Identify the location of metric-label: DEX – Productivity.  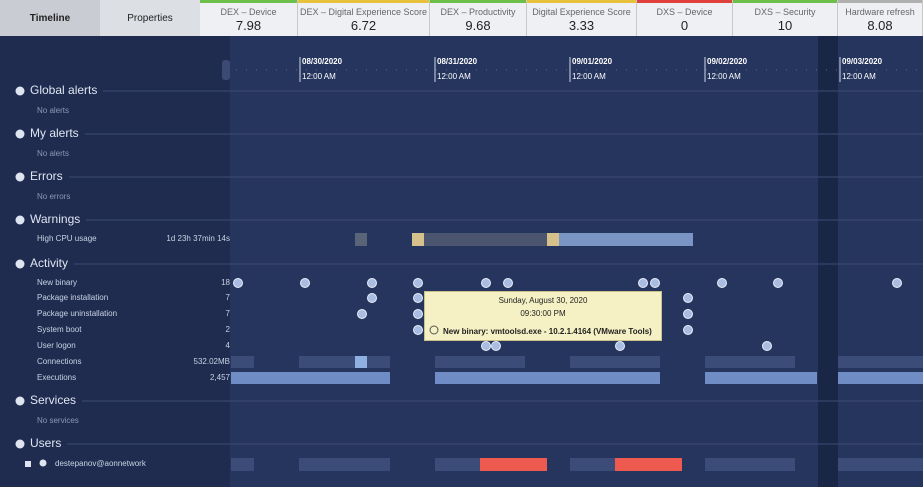
(478, 12).